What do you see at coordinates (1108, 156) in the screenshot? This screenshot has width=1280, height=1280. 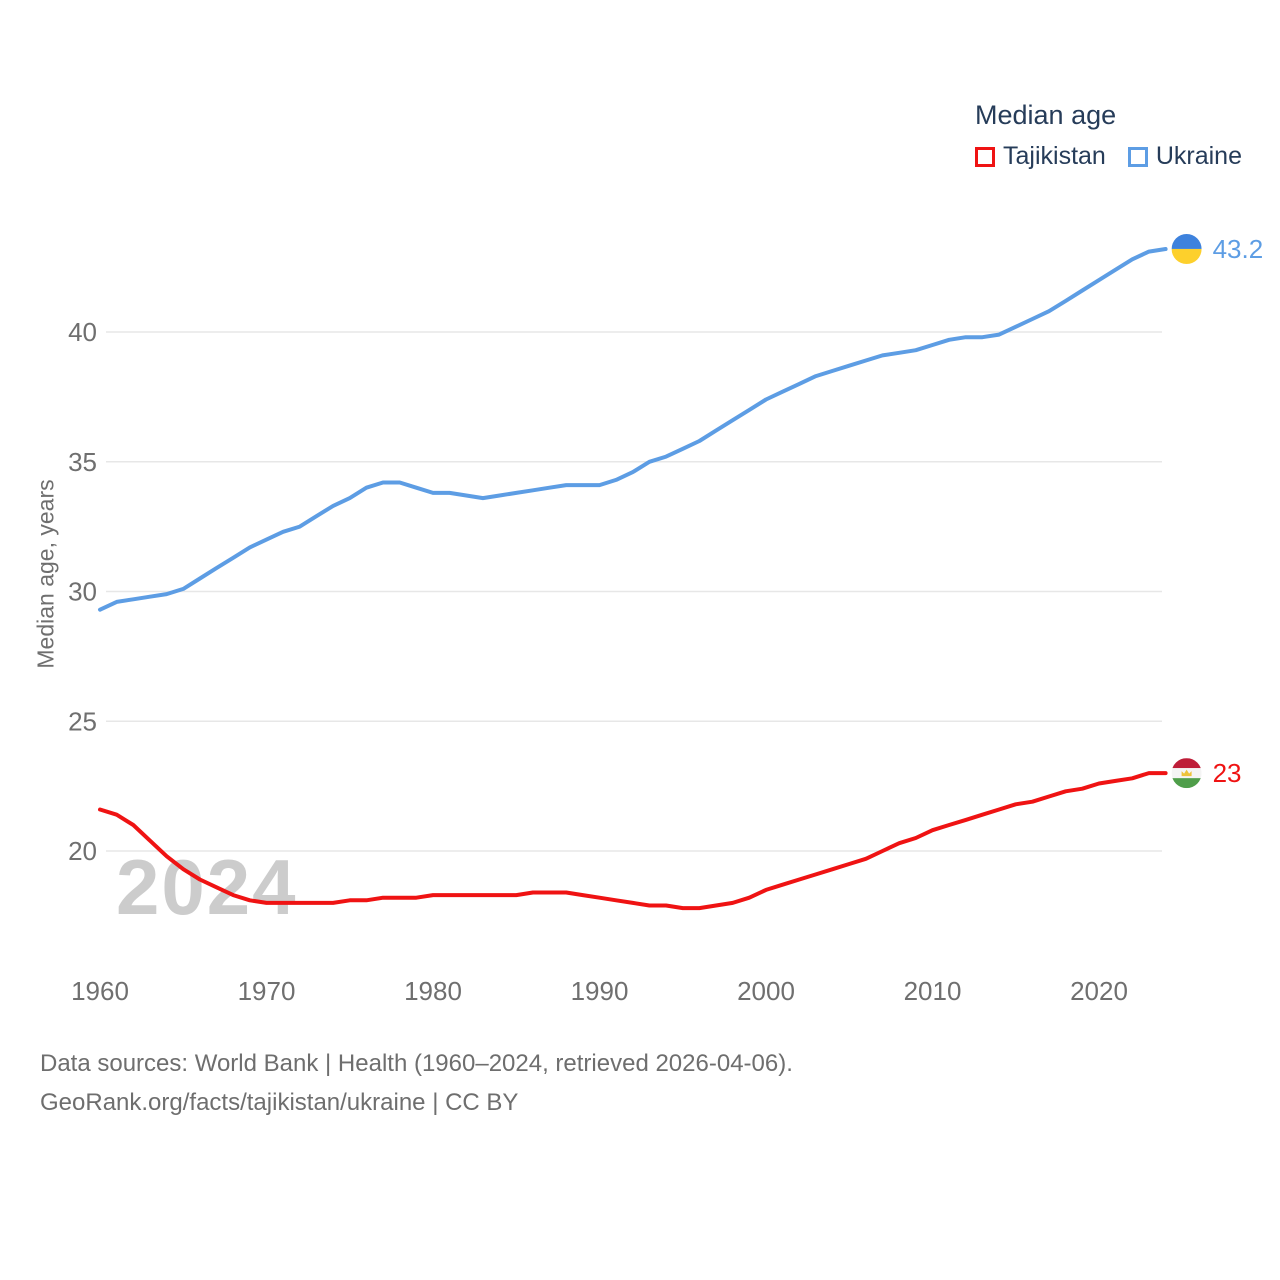 I see `legend-items: Tajikistan Ukraine` at bounding box center [1108, 156].